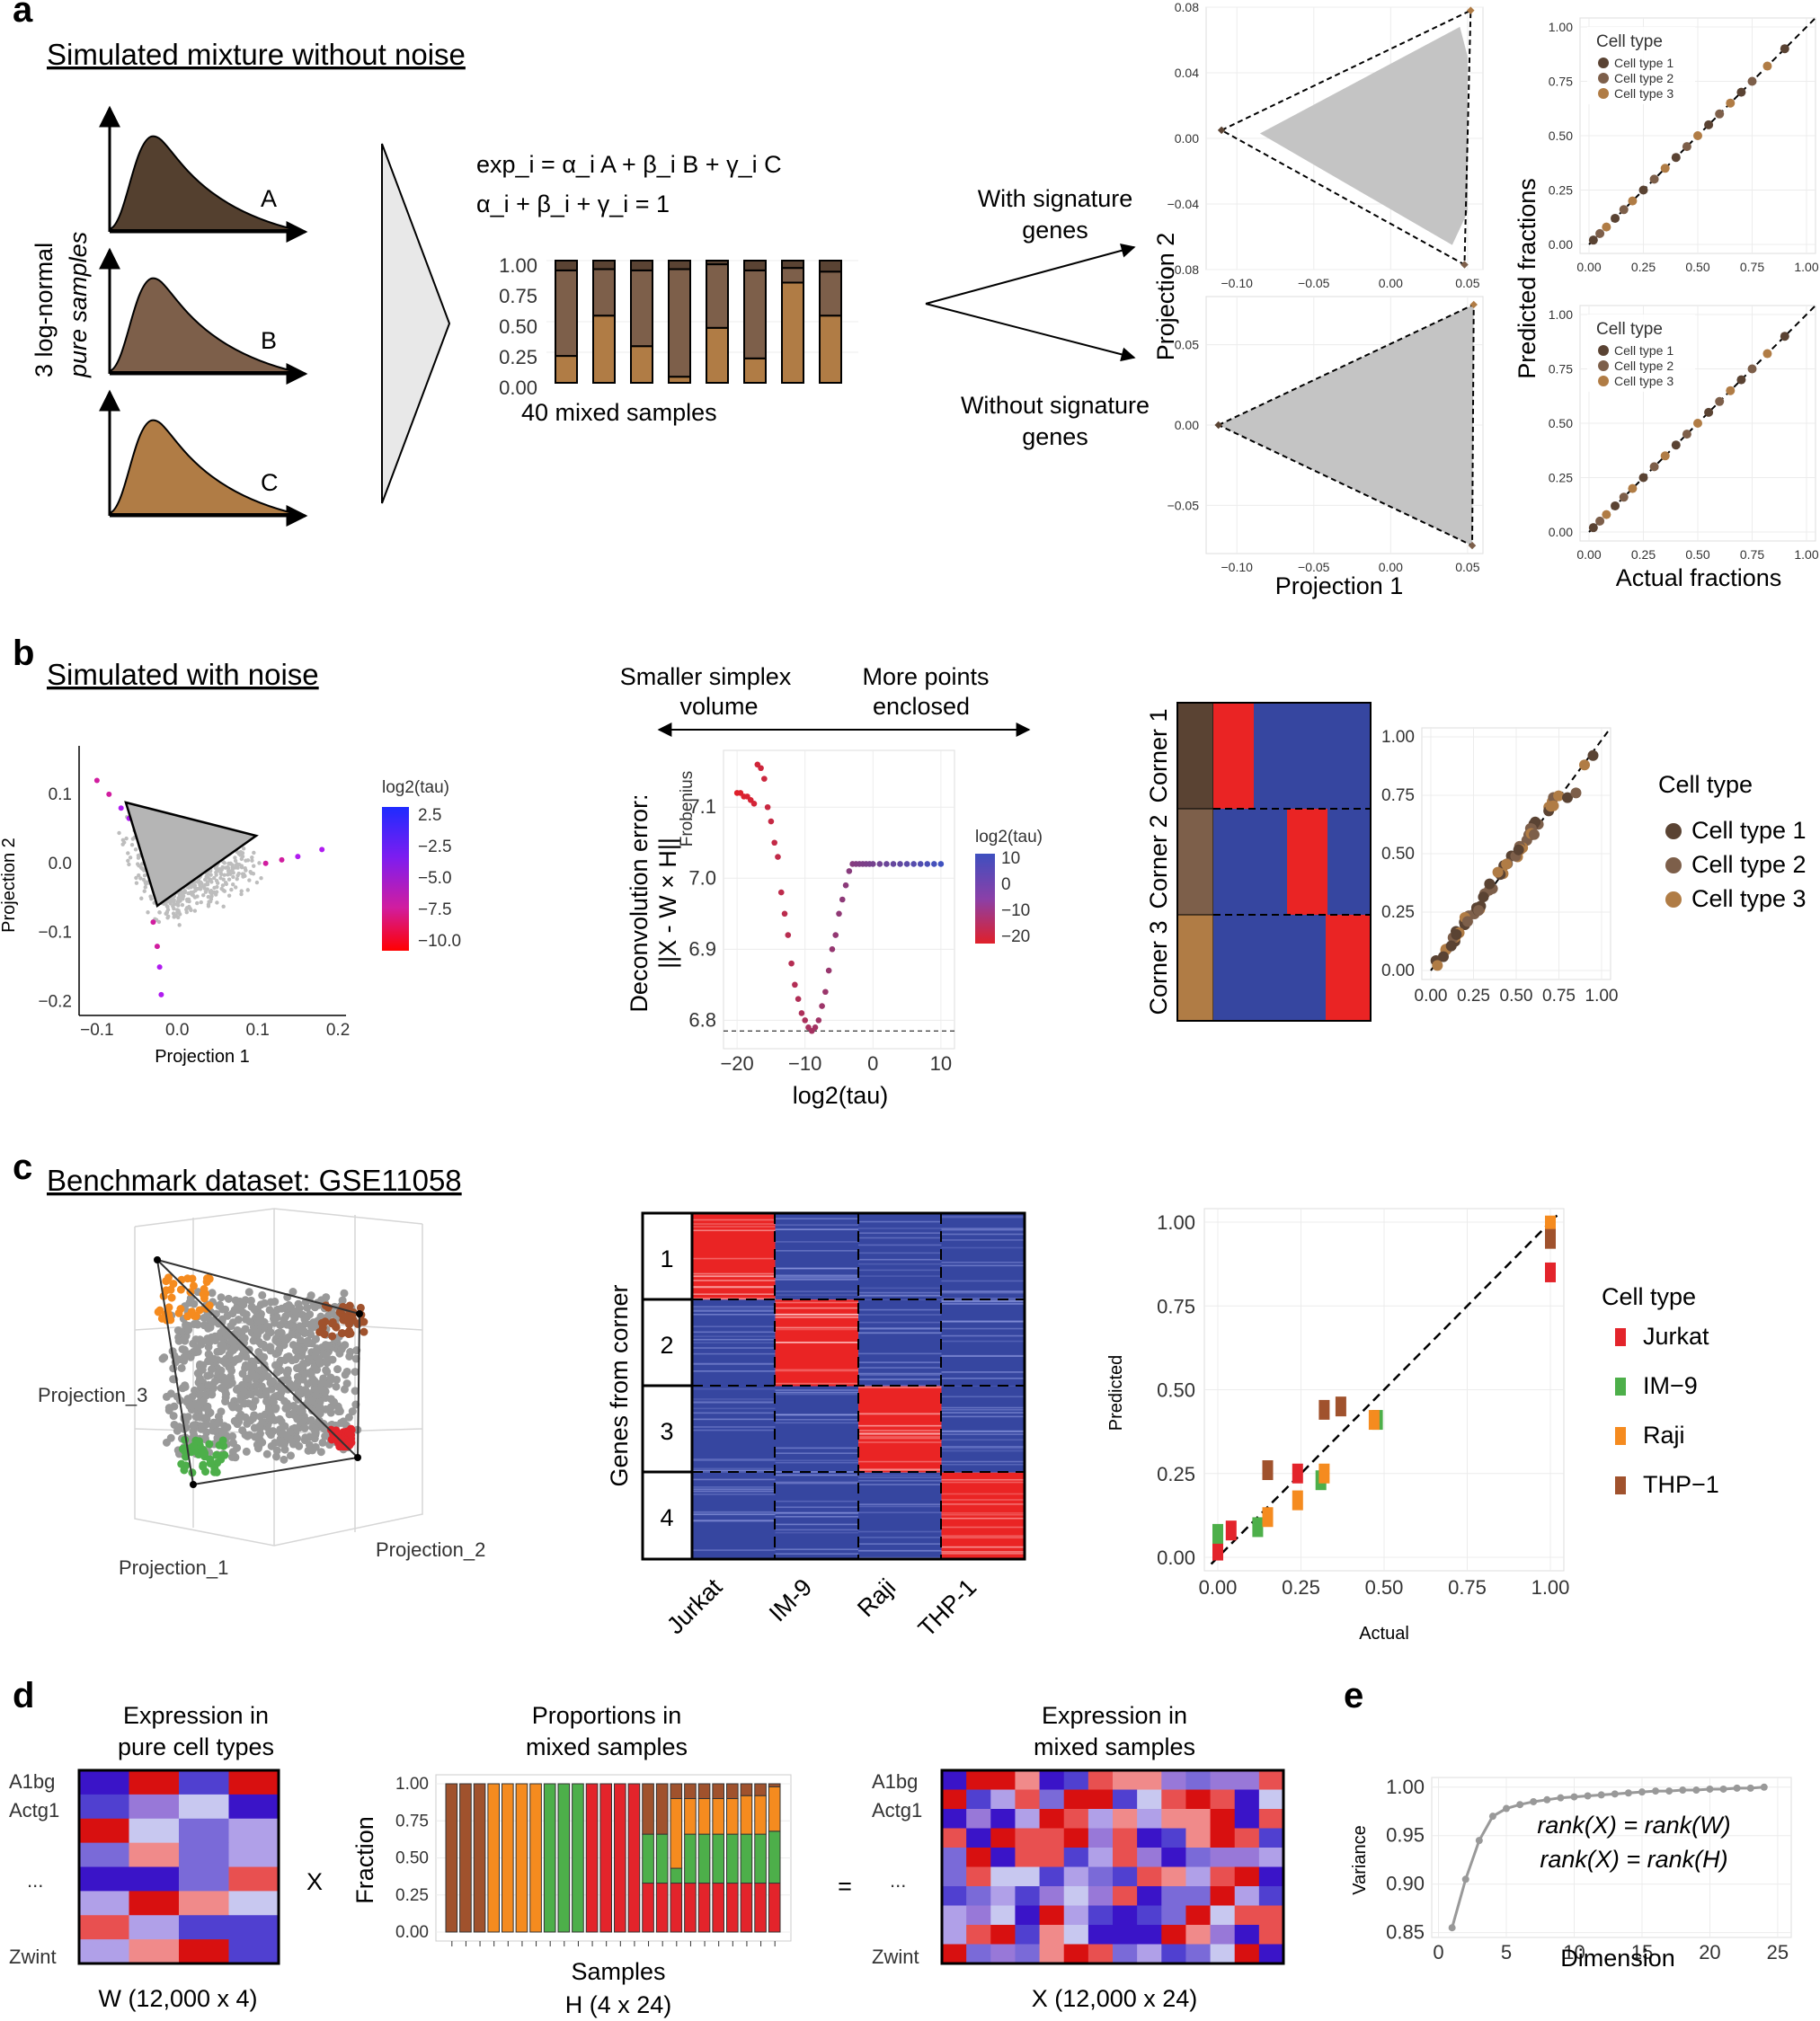 This screenshot has height=2021, width=1820. I want to click on b-colorbar-1: log2(tau) 2.5 −2.5 −5.0 −7.5 −10.0, so click(421, 864).